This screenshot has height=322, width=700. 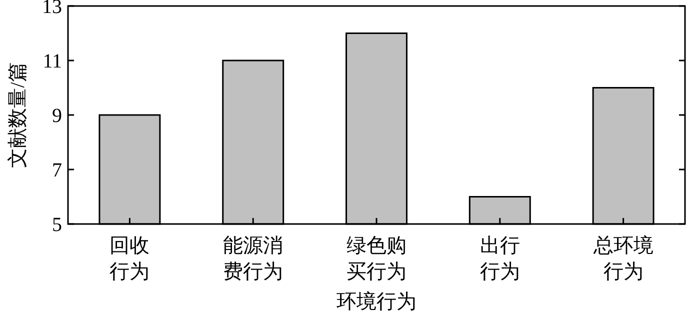 What do you see at coordinates (623, 259) in the screenshot?
I see `x-tick-label: 总环境行为` at bounding box center [623, 259].